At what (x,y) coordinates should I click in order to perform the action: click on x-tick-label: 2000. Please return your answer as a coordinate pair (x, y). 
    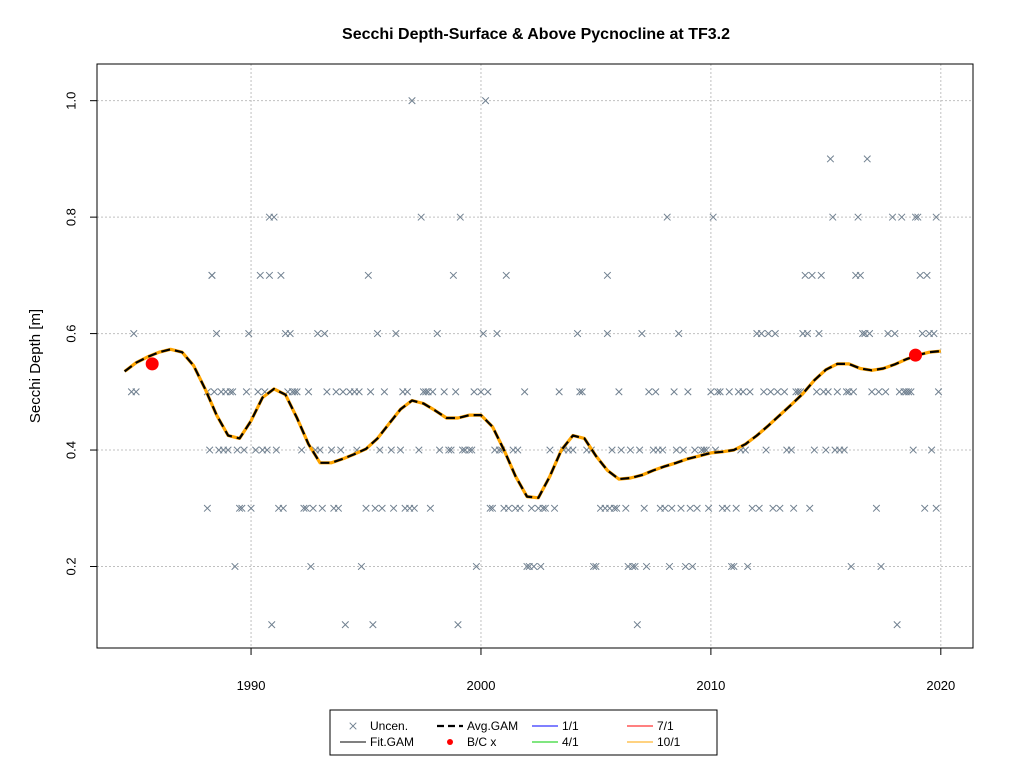
    Looking at the image, I should click on (481, 685).